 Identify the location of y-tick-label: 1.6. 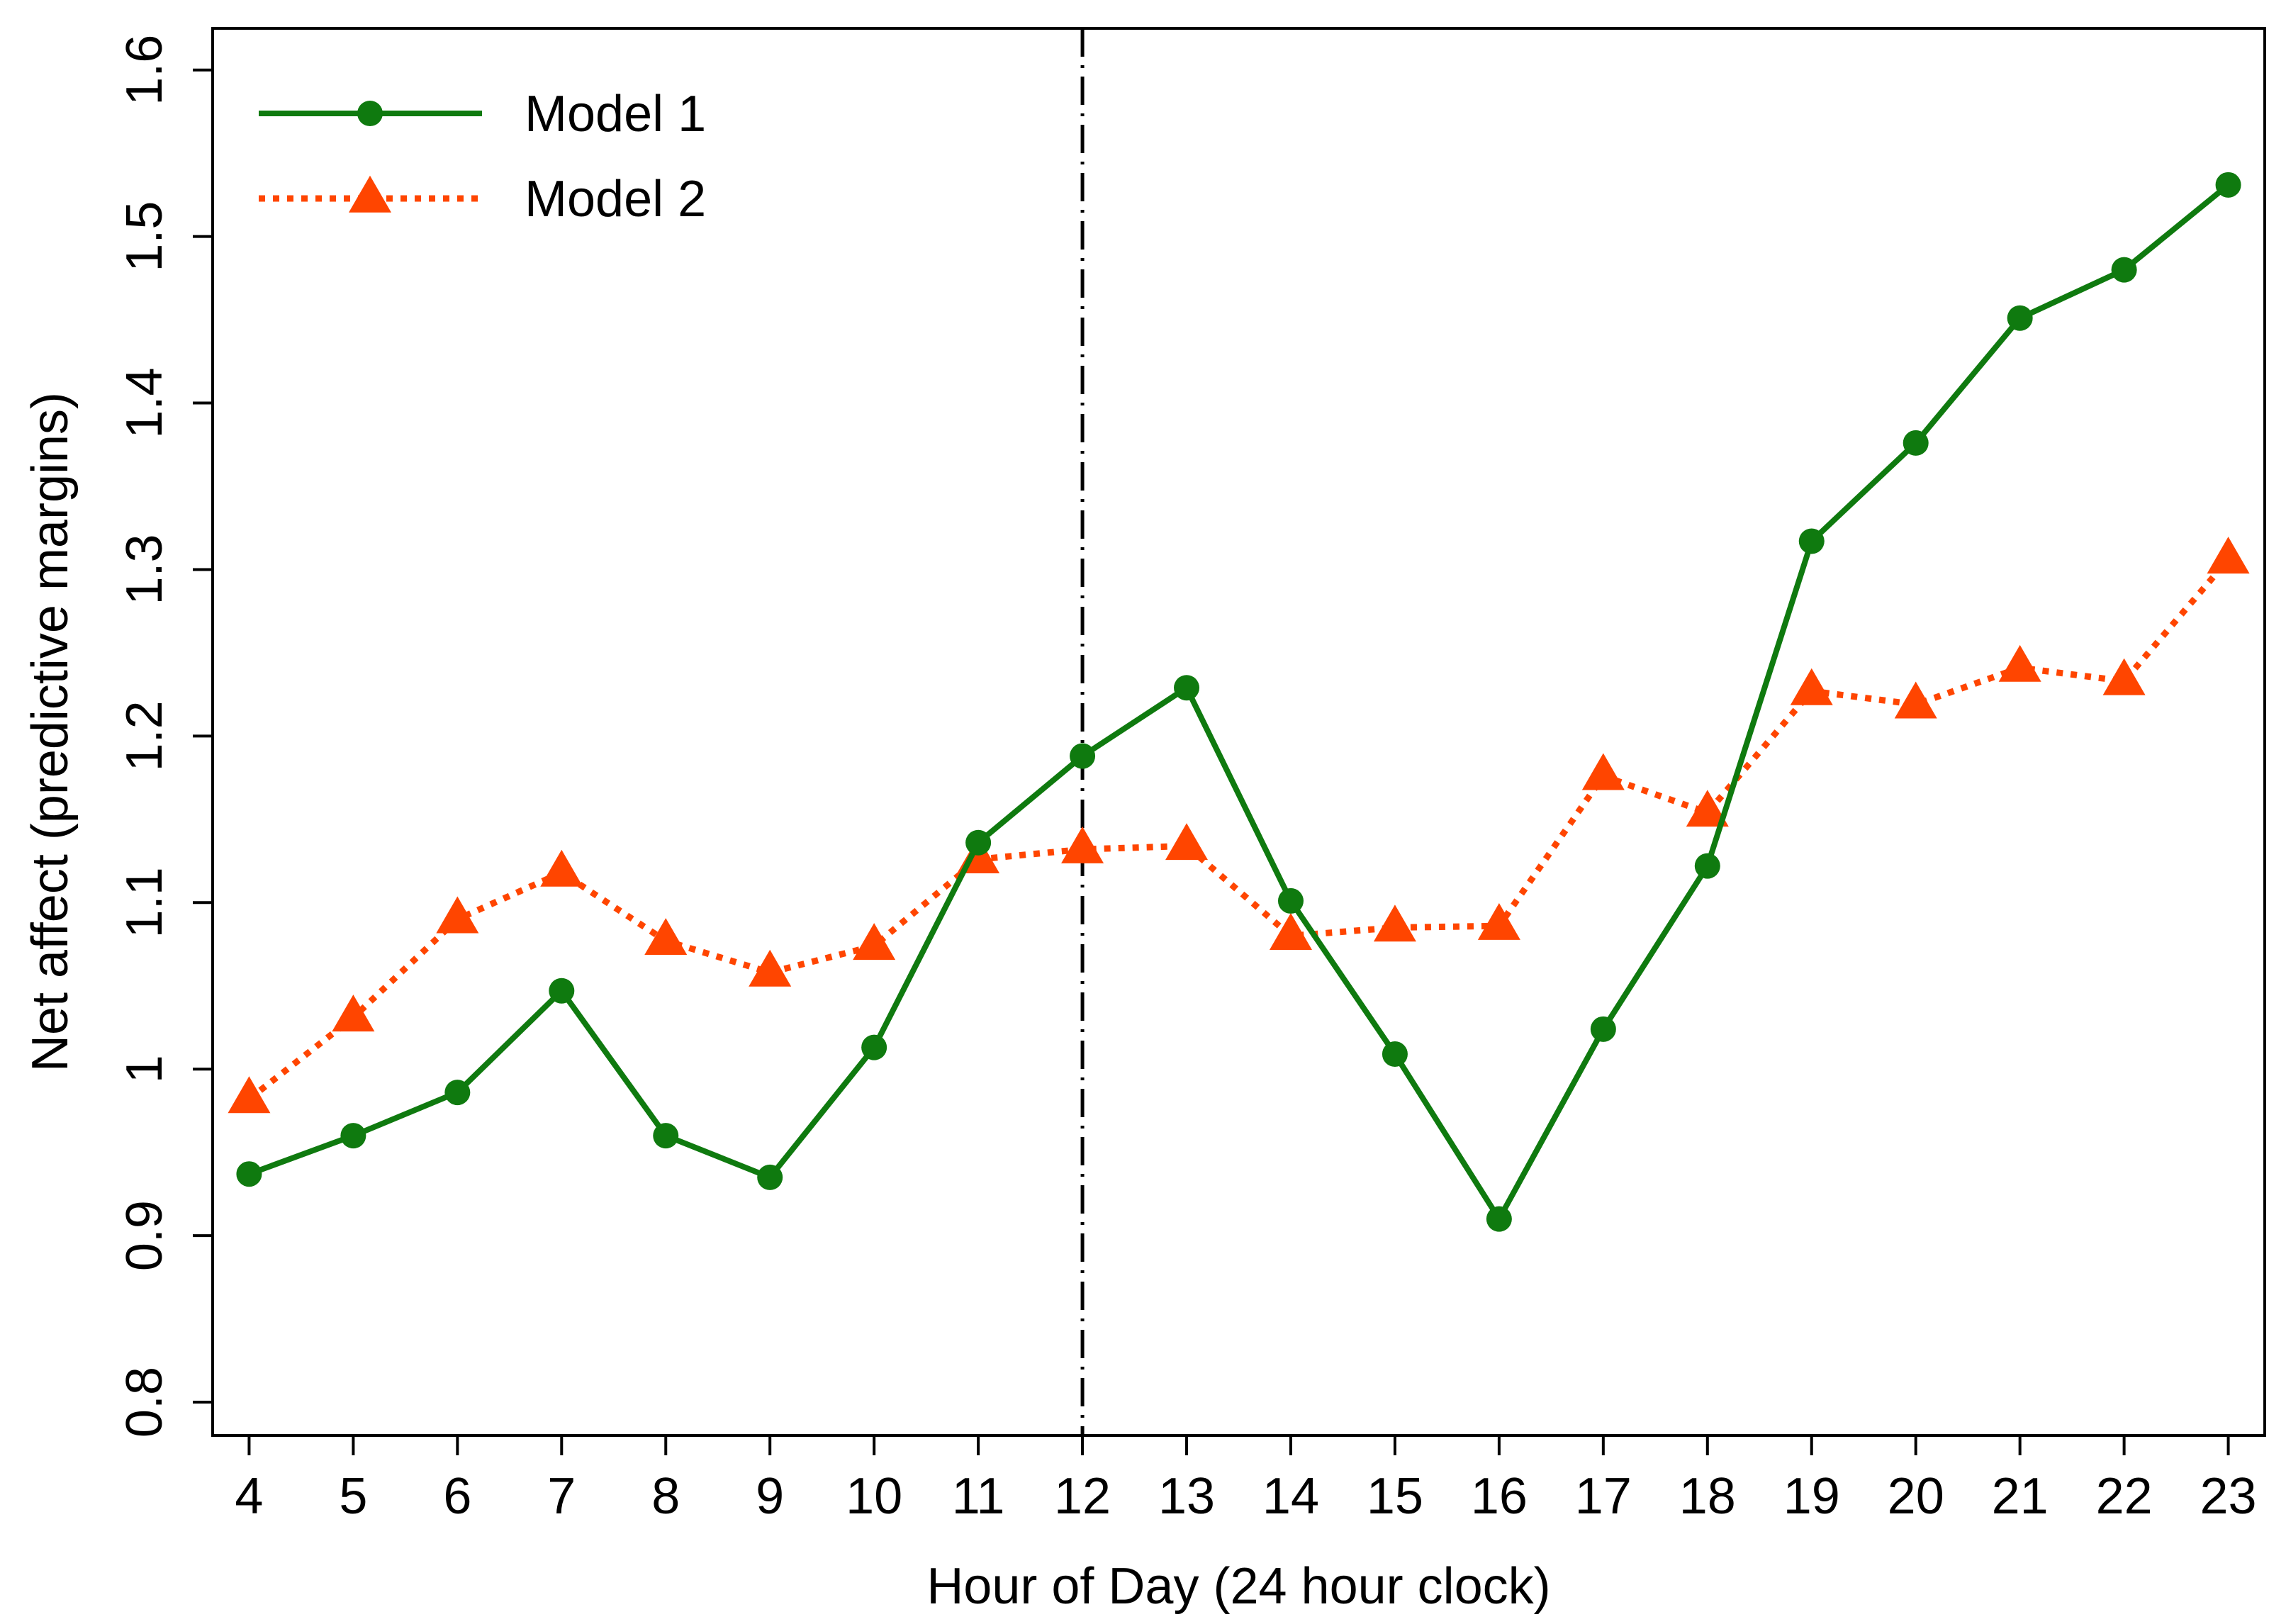
(144, 71).